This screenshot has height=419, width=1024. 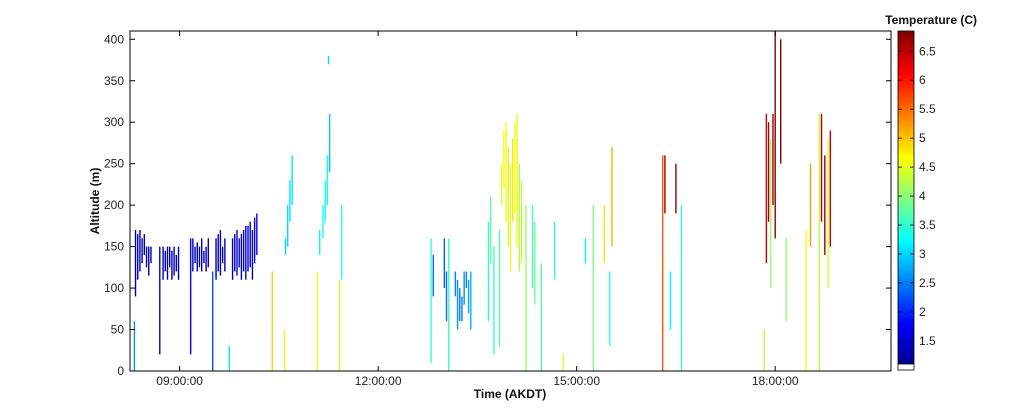 I want to click on colorbar-tick-label: 5.5, so click(x=927, y=109).